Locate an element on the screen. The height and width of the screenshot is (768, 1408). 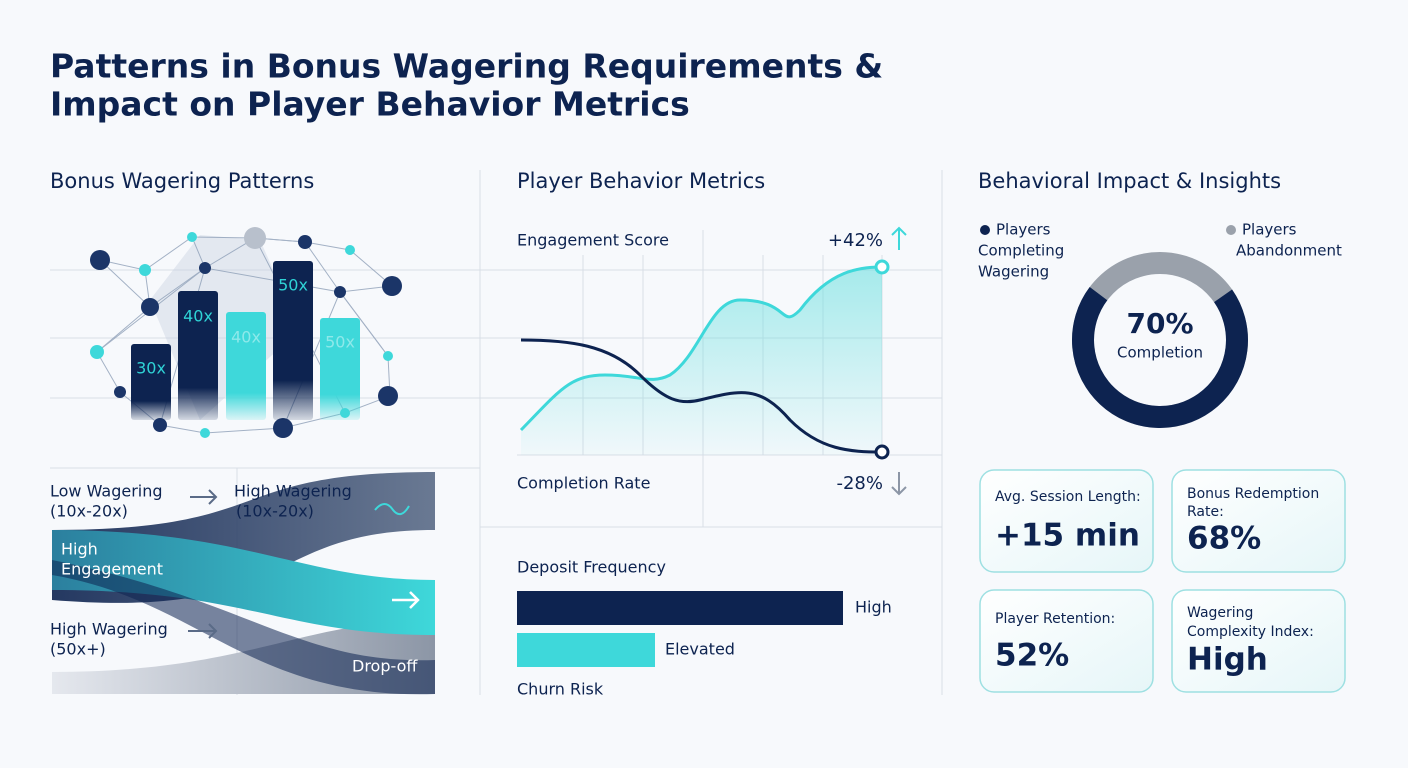
card-value: 68% is located at coordinates (1224, 539).